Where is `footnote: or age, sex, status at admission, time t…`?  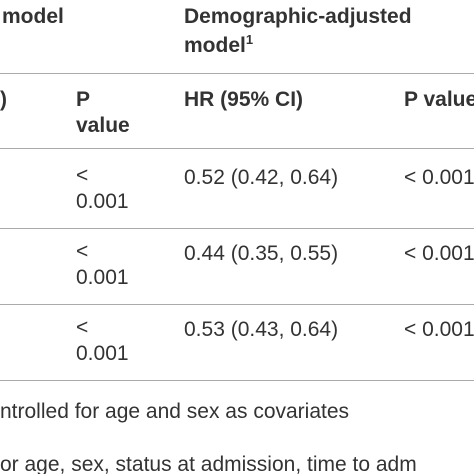
footnote: or age, sex, status at admission, time t… is located at coordinates (208, 463).